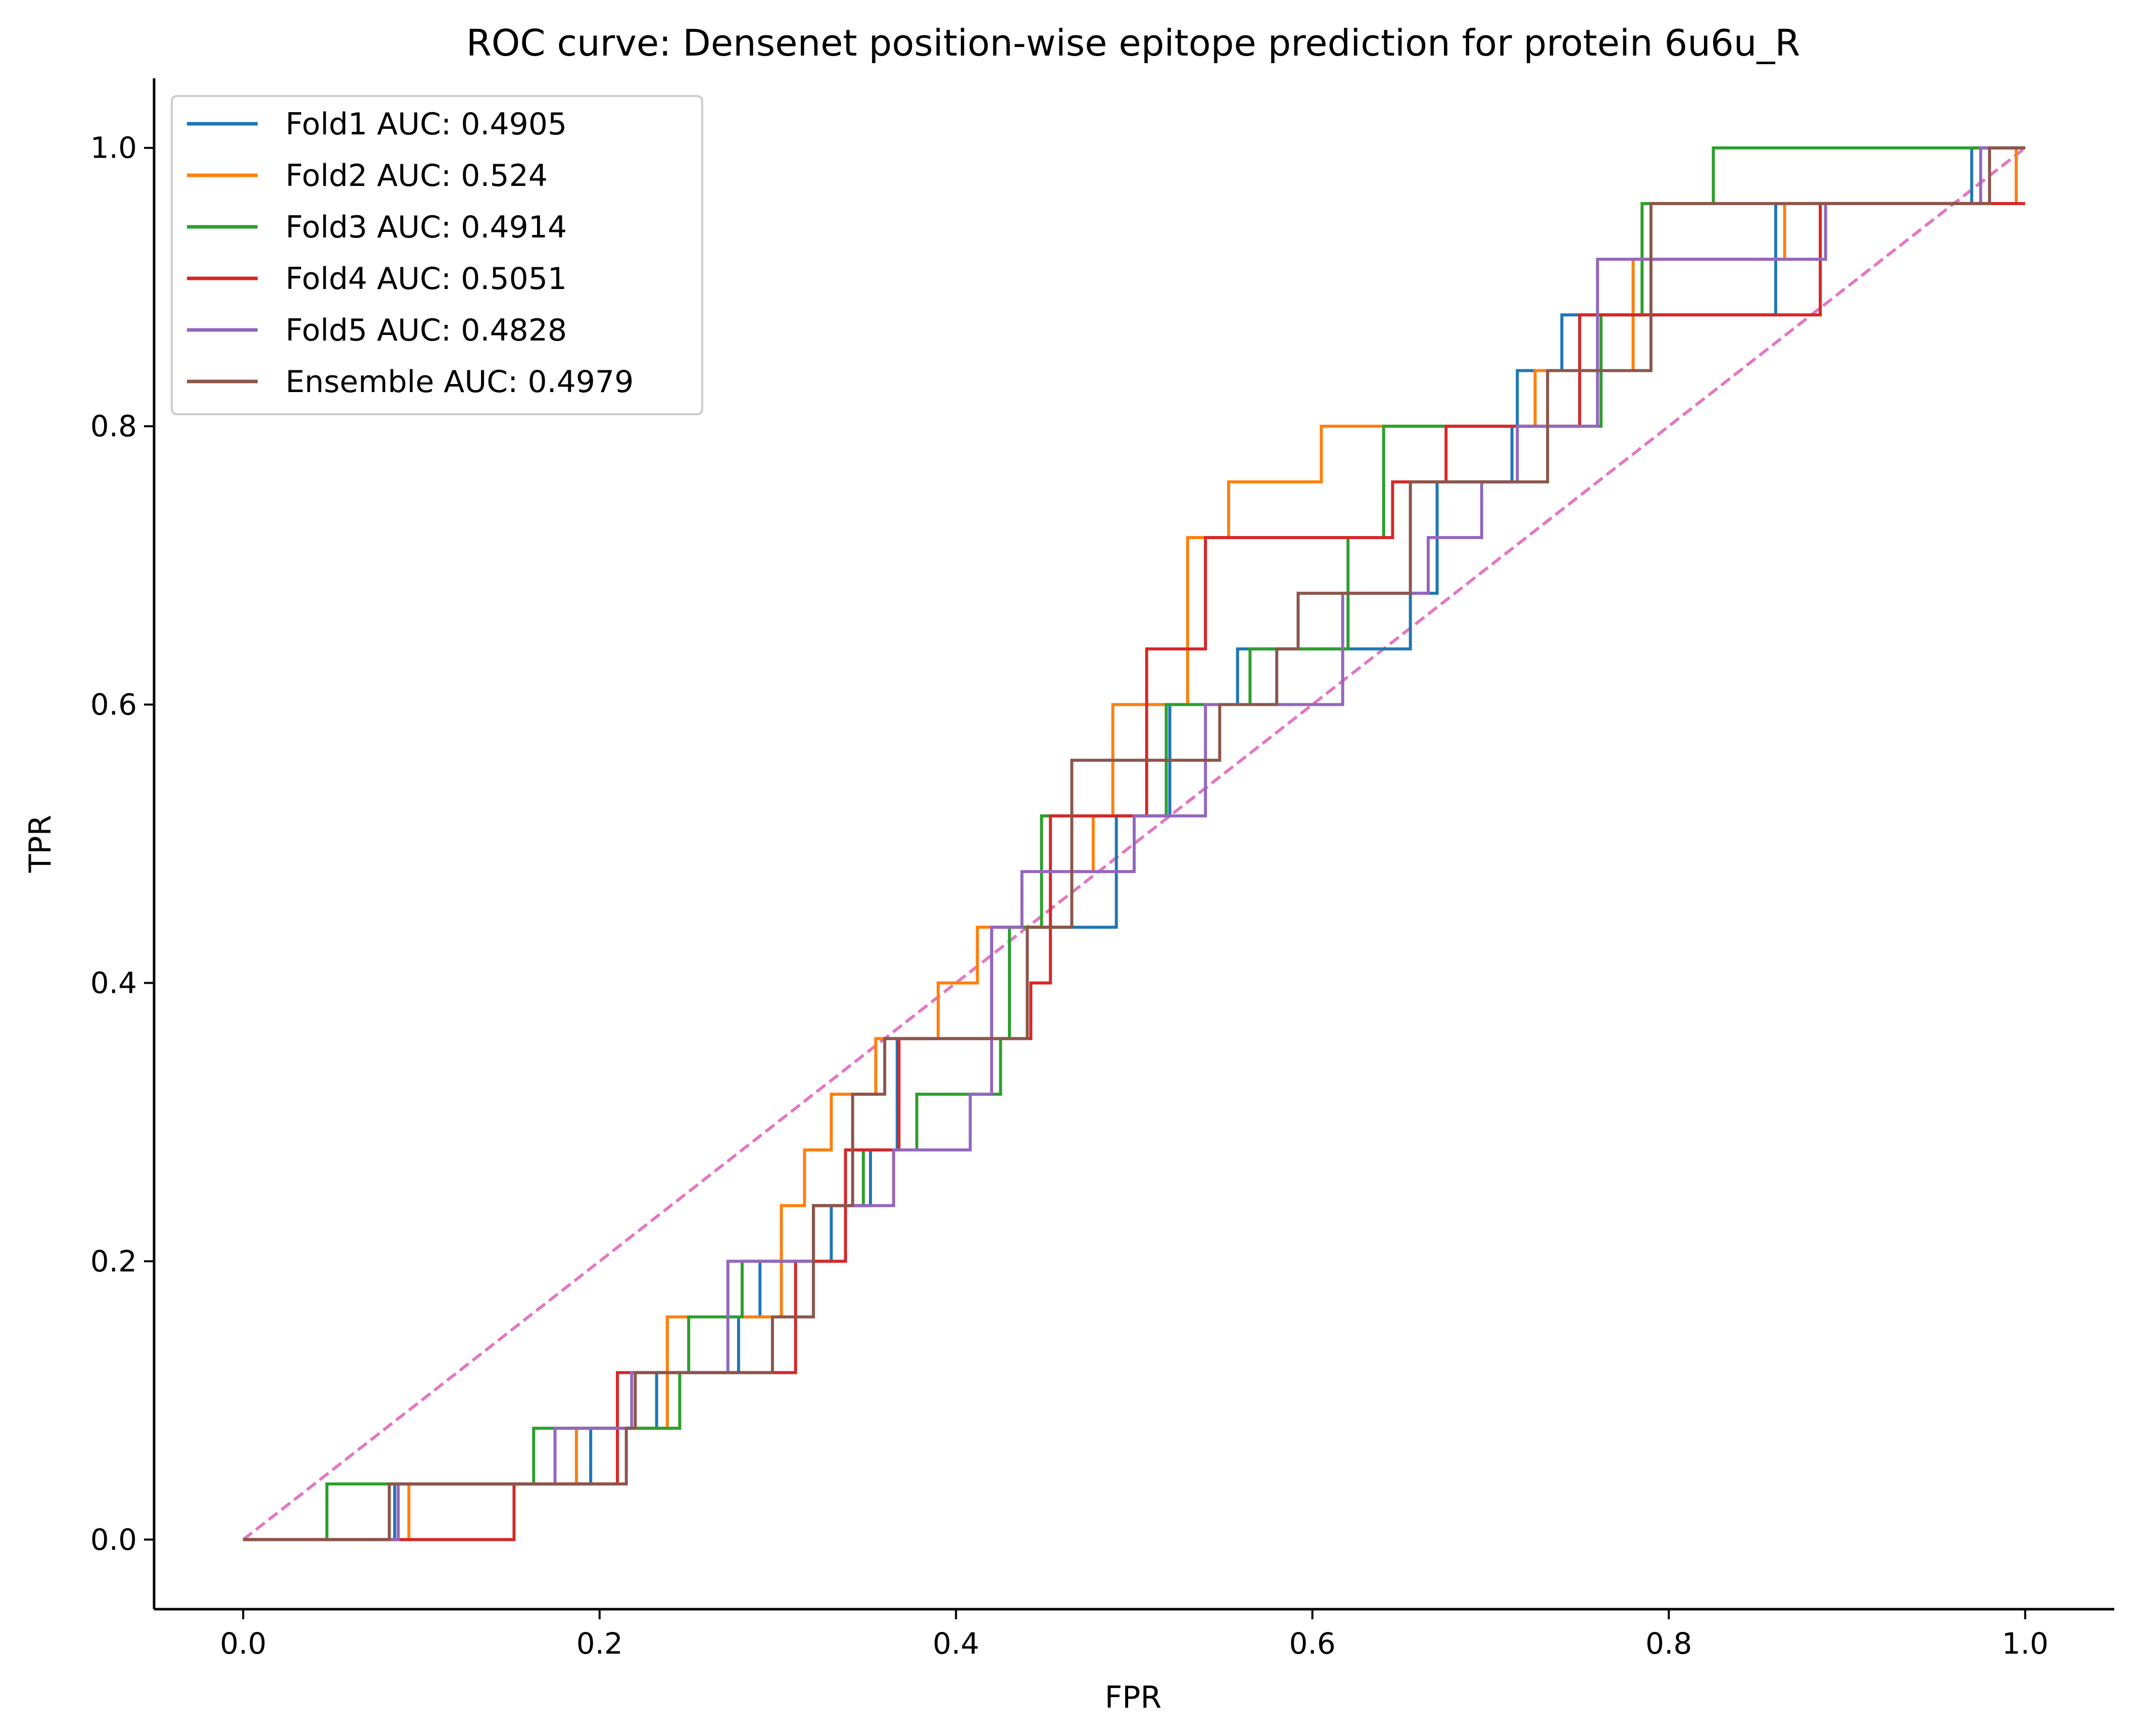  What do you see at coordinates (243, 1643) in the screenshot?
I see `x-tick-label: 0.0` at bounding box center [243, 1643].